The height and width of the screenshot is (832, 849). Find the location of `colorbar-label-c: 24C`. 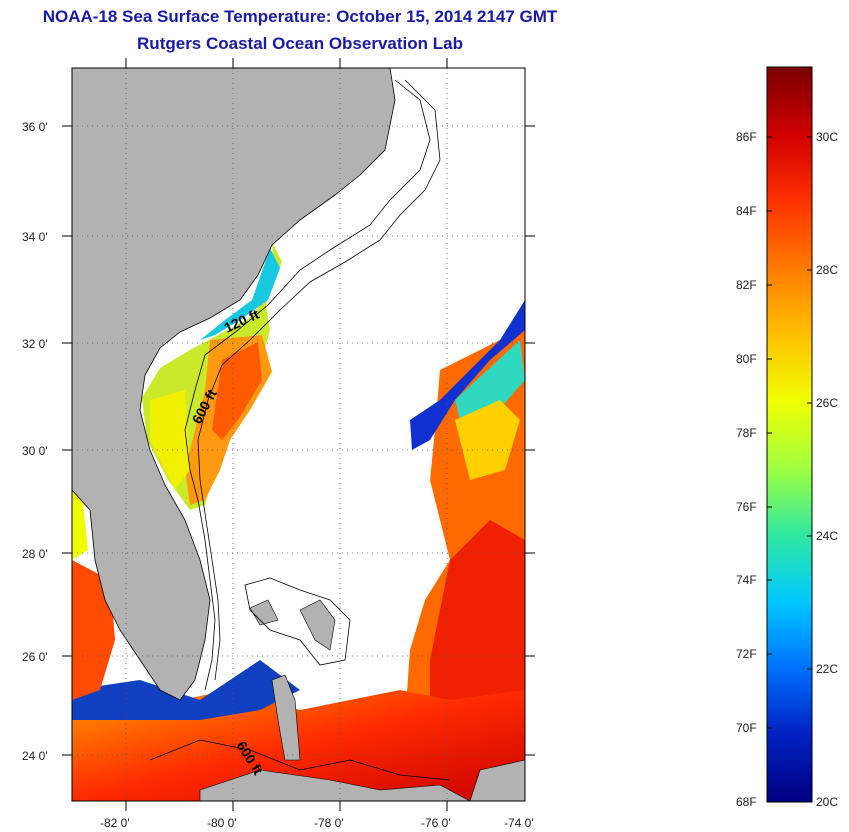

colorbar-label-c: 24C is located at coordinates (827, 536).